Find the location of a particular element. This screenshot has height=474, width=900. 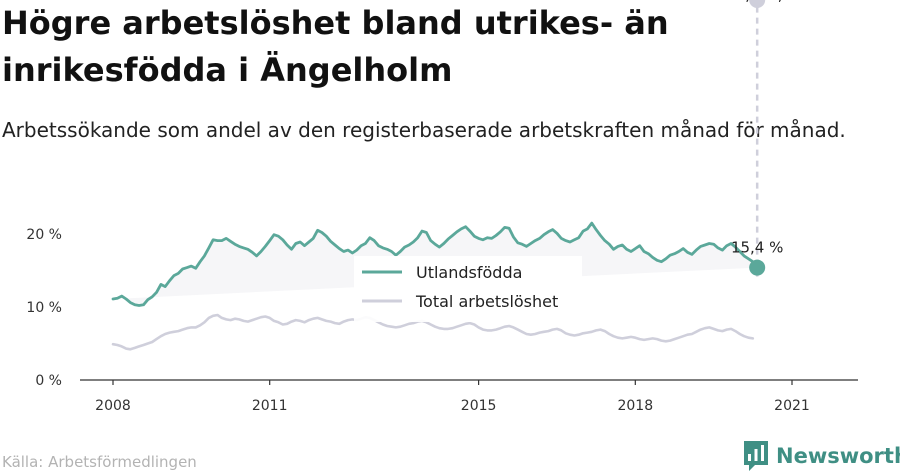

y-tick-label: 20 % is located at coordinates (44, 235).